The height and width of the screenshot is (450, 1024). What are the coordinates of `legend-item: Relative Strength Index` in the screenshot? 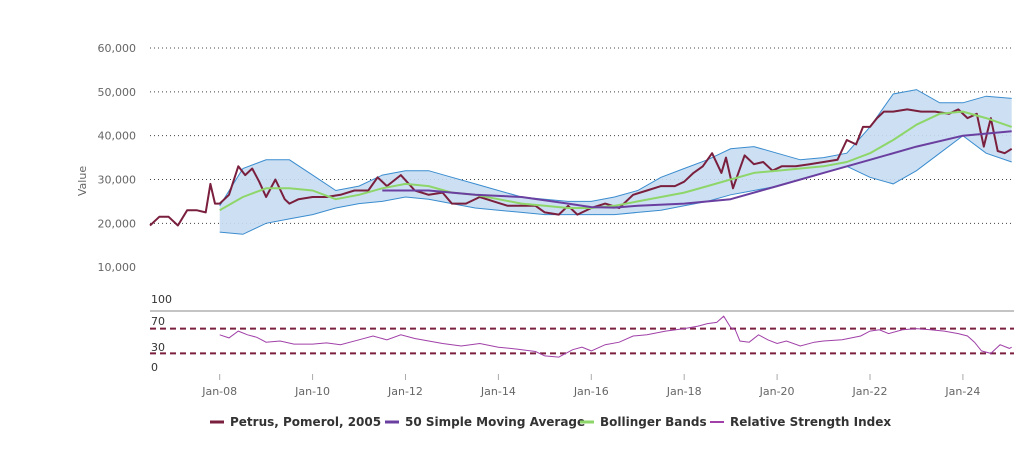 It's located at (800, 422).